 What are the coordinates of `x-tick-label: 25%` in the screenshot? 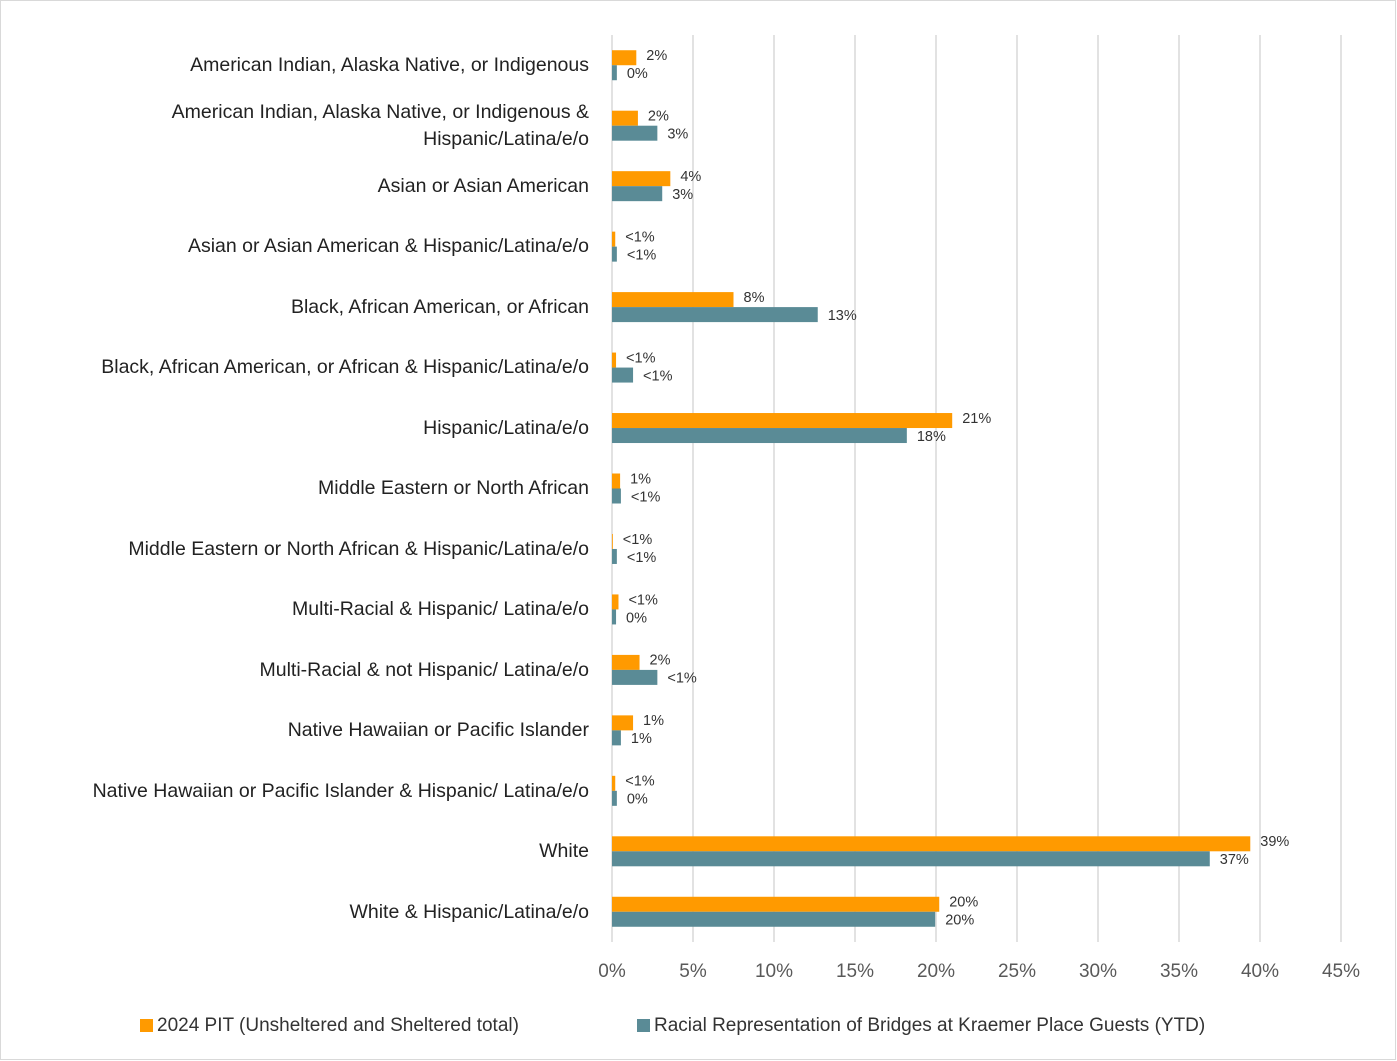 It's located at (1017, 971).